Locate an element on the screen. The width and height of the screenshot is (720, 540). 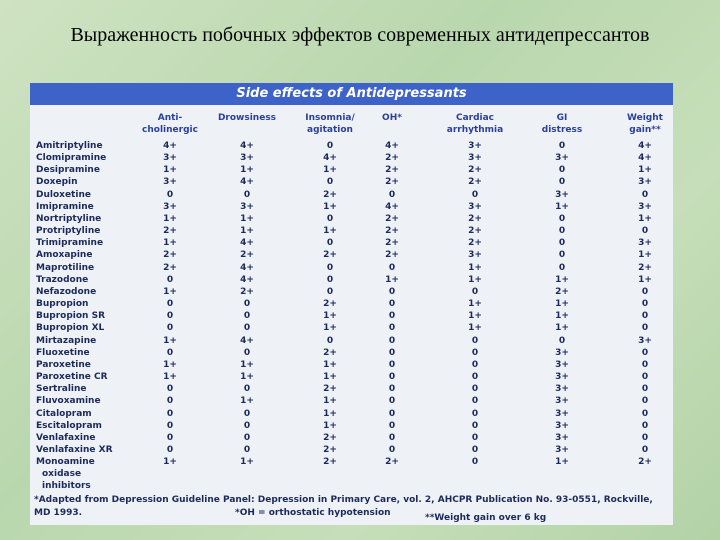
column-header: OH* is located at coordinates (392, 118).